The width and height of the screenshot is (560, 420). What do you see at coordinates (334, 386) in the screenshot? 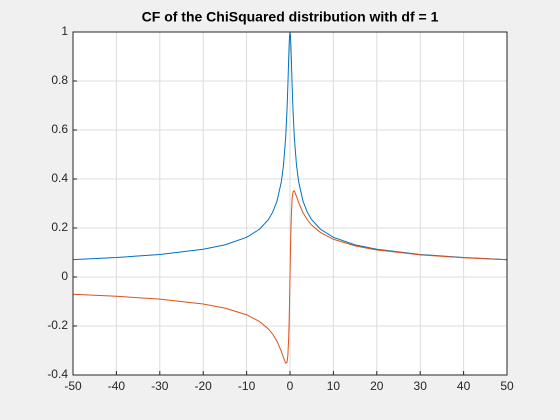
I see `x-tick-label: 10` at bounding box center [334, 386].